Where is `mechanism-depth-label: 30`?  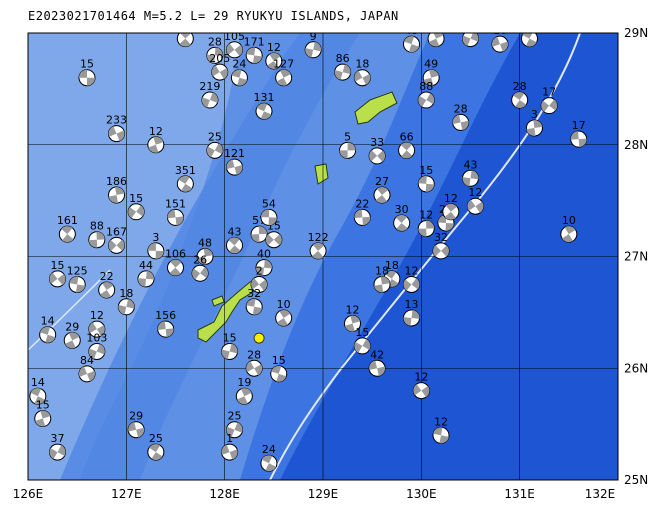 mechanism-depth-label: 30 is located at coordinates (402, 209).